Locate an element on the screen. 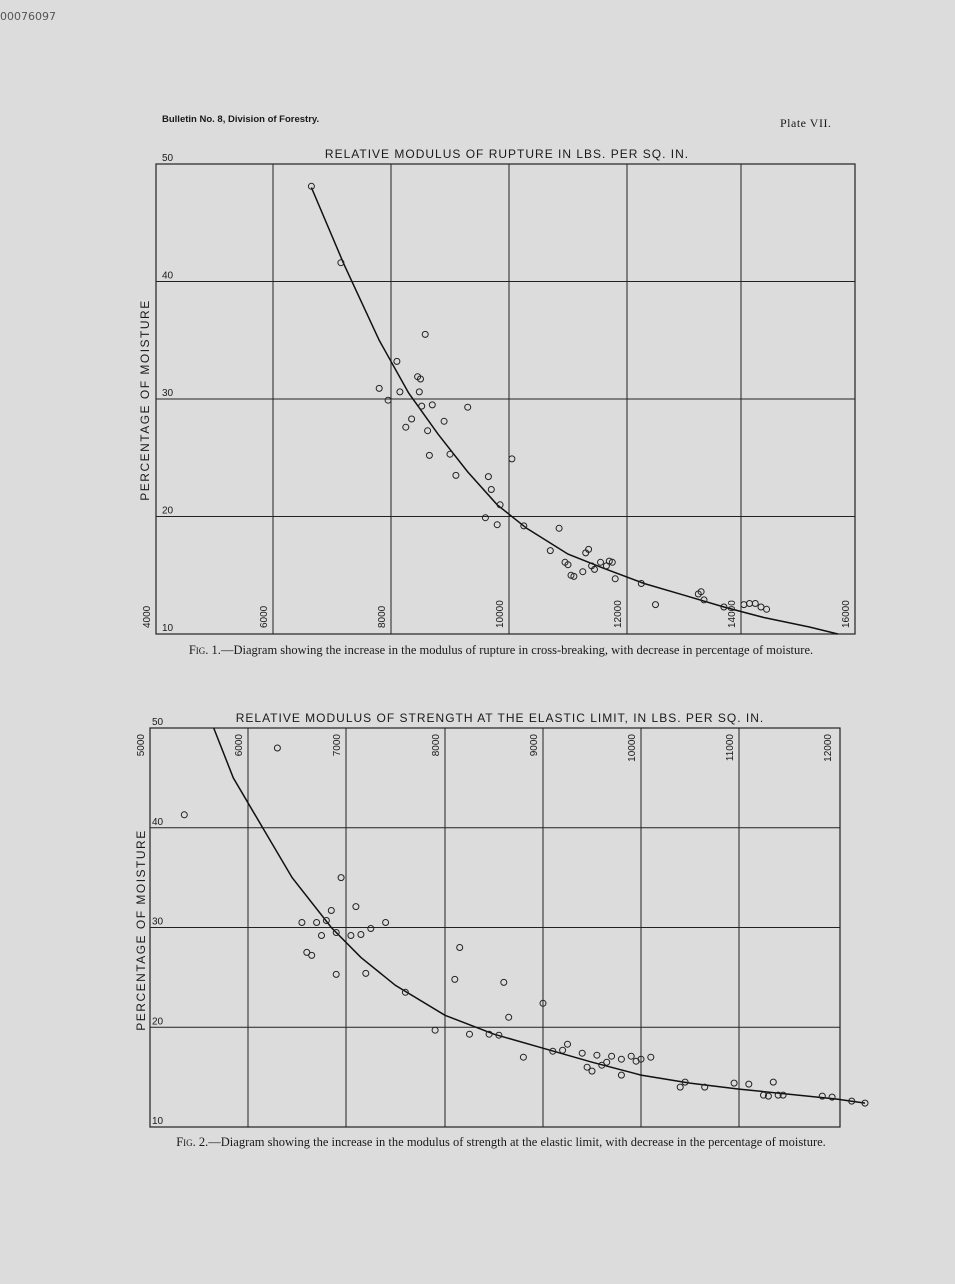 This screenshot has width=955, height=1284. bulletin-header: Bulletin No. 8, Division of Forestry. is located at coordinates (241, 119).